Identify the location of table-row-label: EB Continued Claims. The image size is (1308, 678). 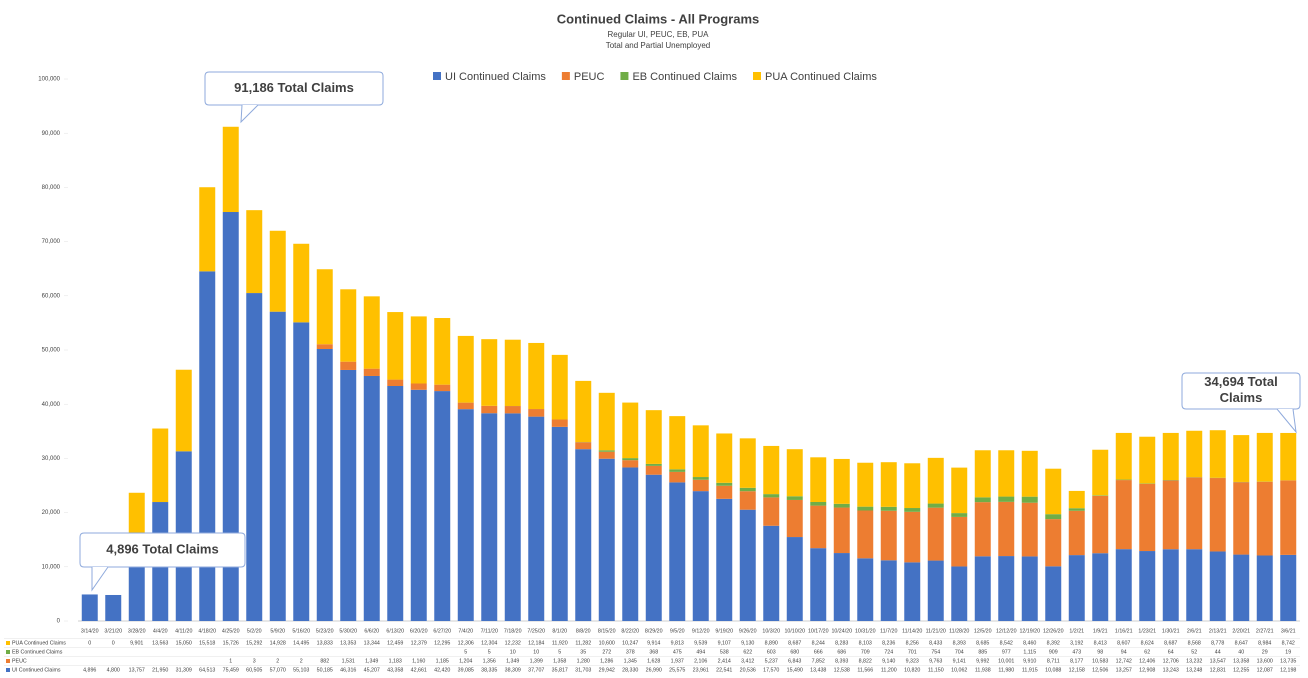
(37, 652).